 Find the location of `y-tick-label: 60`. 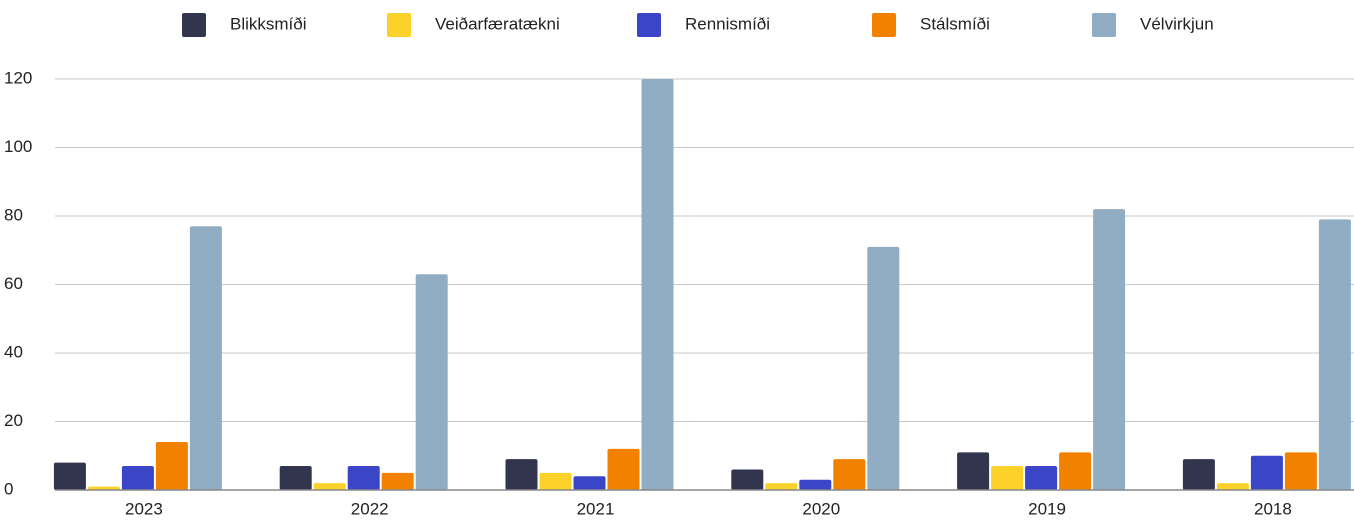

y-tick-label: 60 is located at coordinates (13, 283).